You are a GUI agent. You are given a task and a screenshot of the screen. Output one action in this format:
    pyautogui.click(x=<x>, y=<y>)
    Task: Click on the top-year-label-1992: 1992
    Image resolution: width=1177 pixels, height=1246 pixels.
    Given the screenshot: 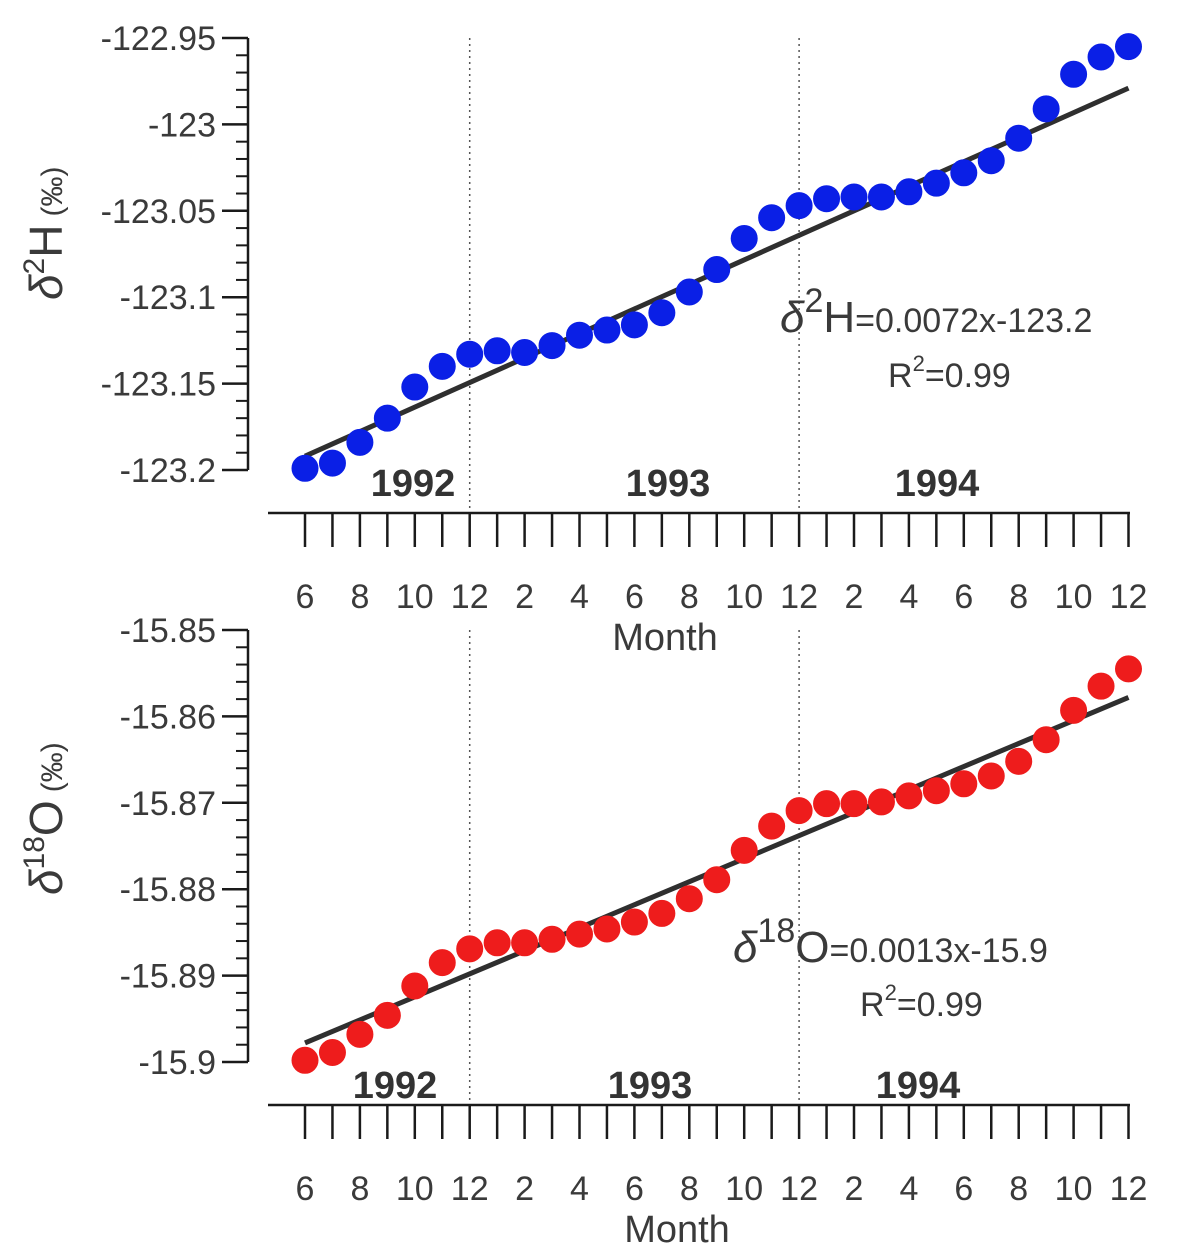 What is the action you would take?
    pyautogui.click(x=413, y=484)
    